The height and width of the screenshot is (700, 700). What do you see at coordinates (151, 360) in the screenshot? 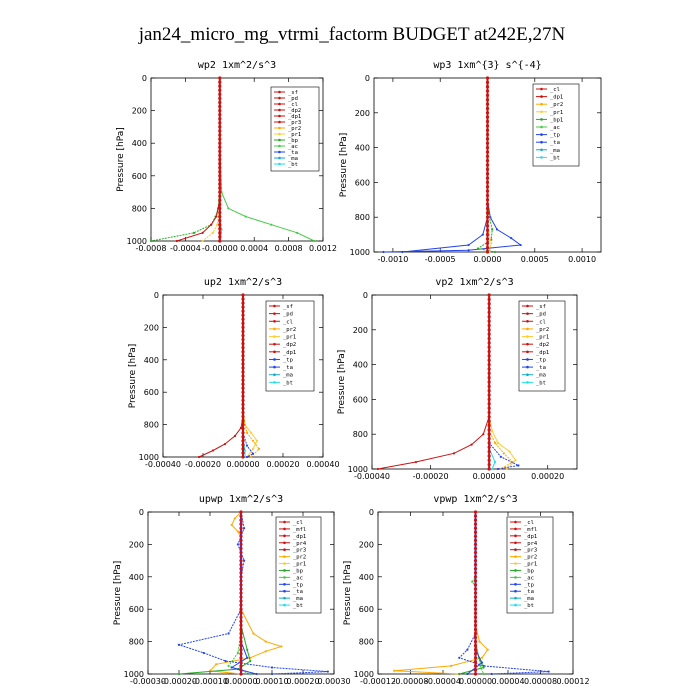
I see `y-tick-label: 400` at bounding box center [151, 360].